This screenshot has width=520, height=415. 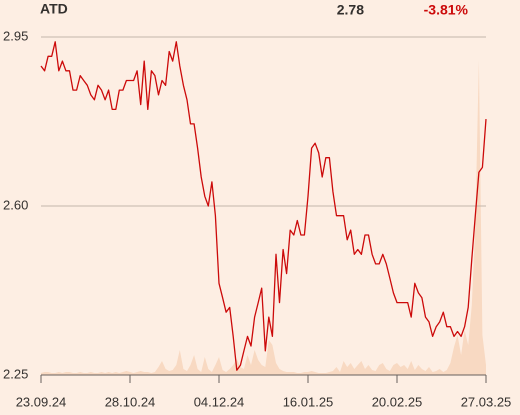 I want to click on y-tick-label: 2.95, so click(x=15, y=35).